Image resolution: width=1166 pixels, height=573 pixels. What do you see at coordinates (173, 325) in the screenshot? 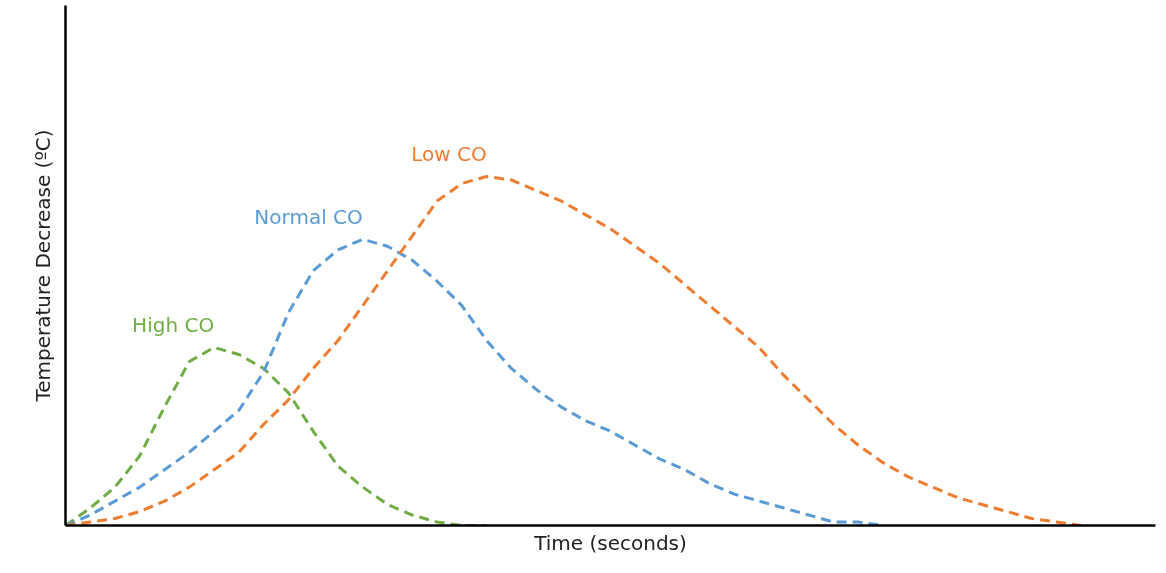
I see `series-label: High CO` at bounding box center [173, 325].